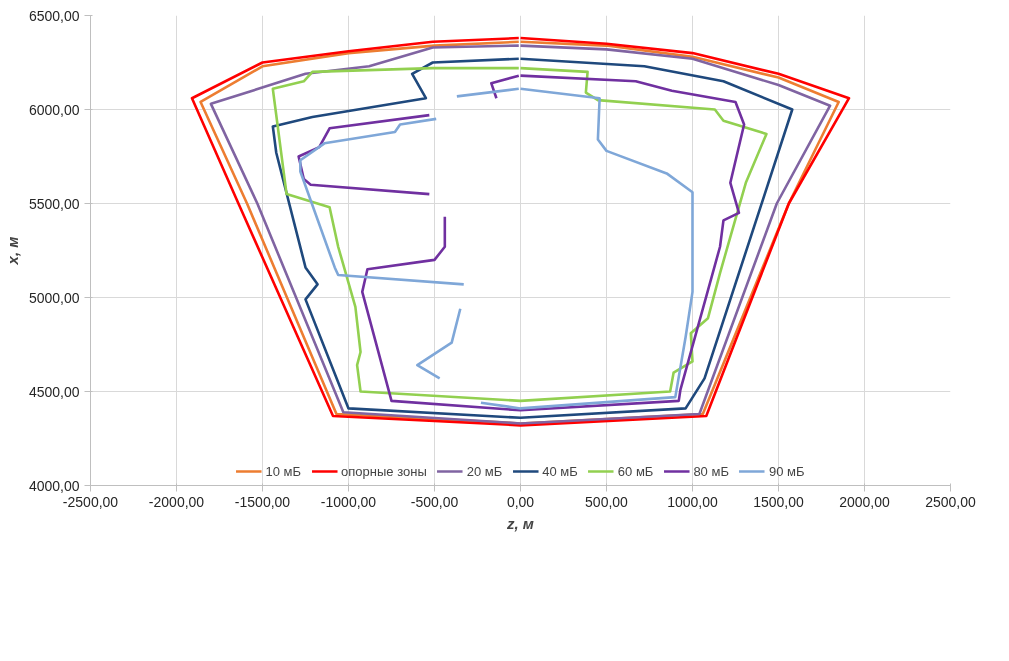 Image resolution: width=1009 pixels, height=661 pixels. Describe the element at coordinates (348, 501) in the screenshot. I see `x-tick-label: -1000,00` at that location.